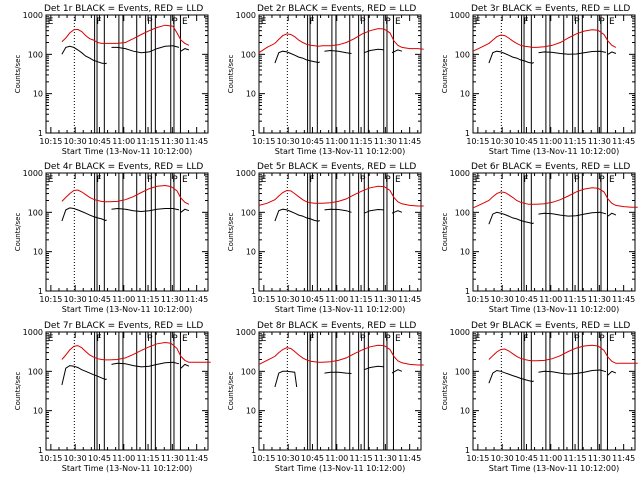  What do you see at coordinates (550, 9) in the screenshot?
I see `panel-title: Det 3r BLACK = Events, RED = LLD` at bounding box center [550, 9].